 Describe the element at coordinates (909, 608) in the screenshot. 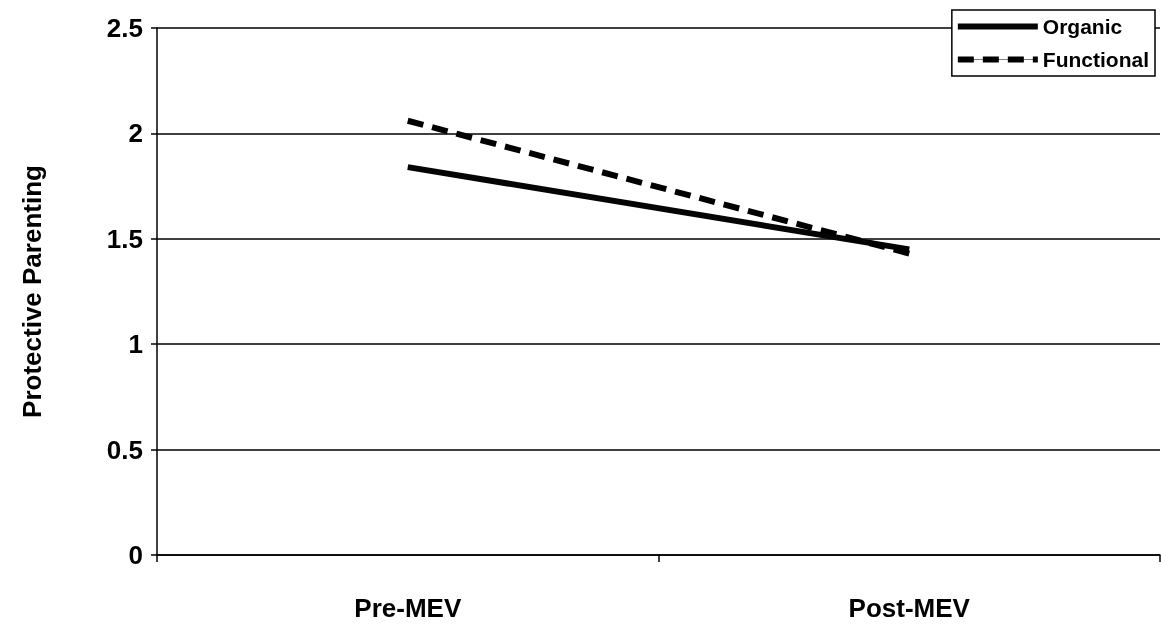

I see `x-tick-label: Post-MEV` at that location.